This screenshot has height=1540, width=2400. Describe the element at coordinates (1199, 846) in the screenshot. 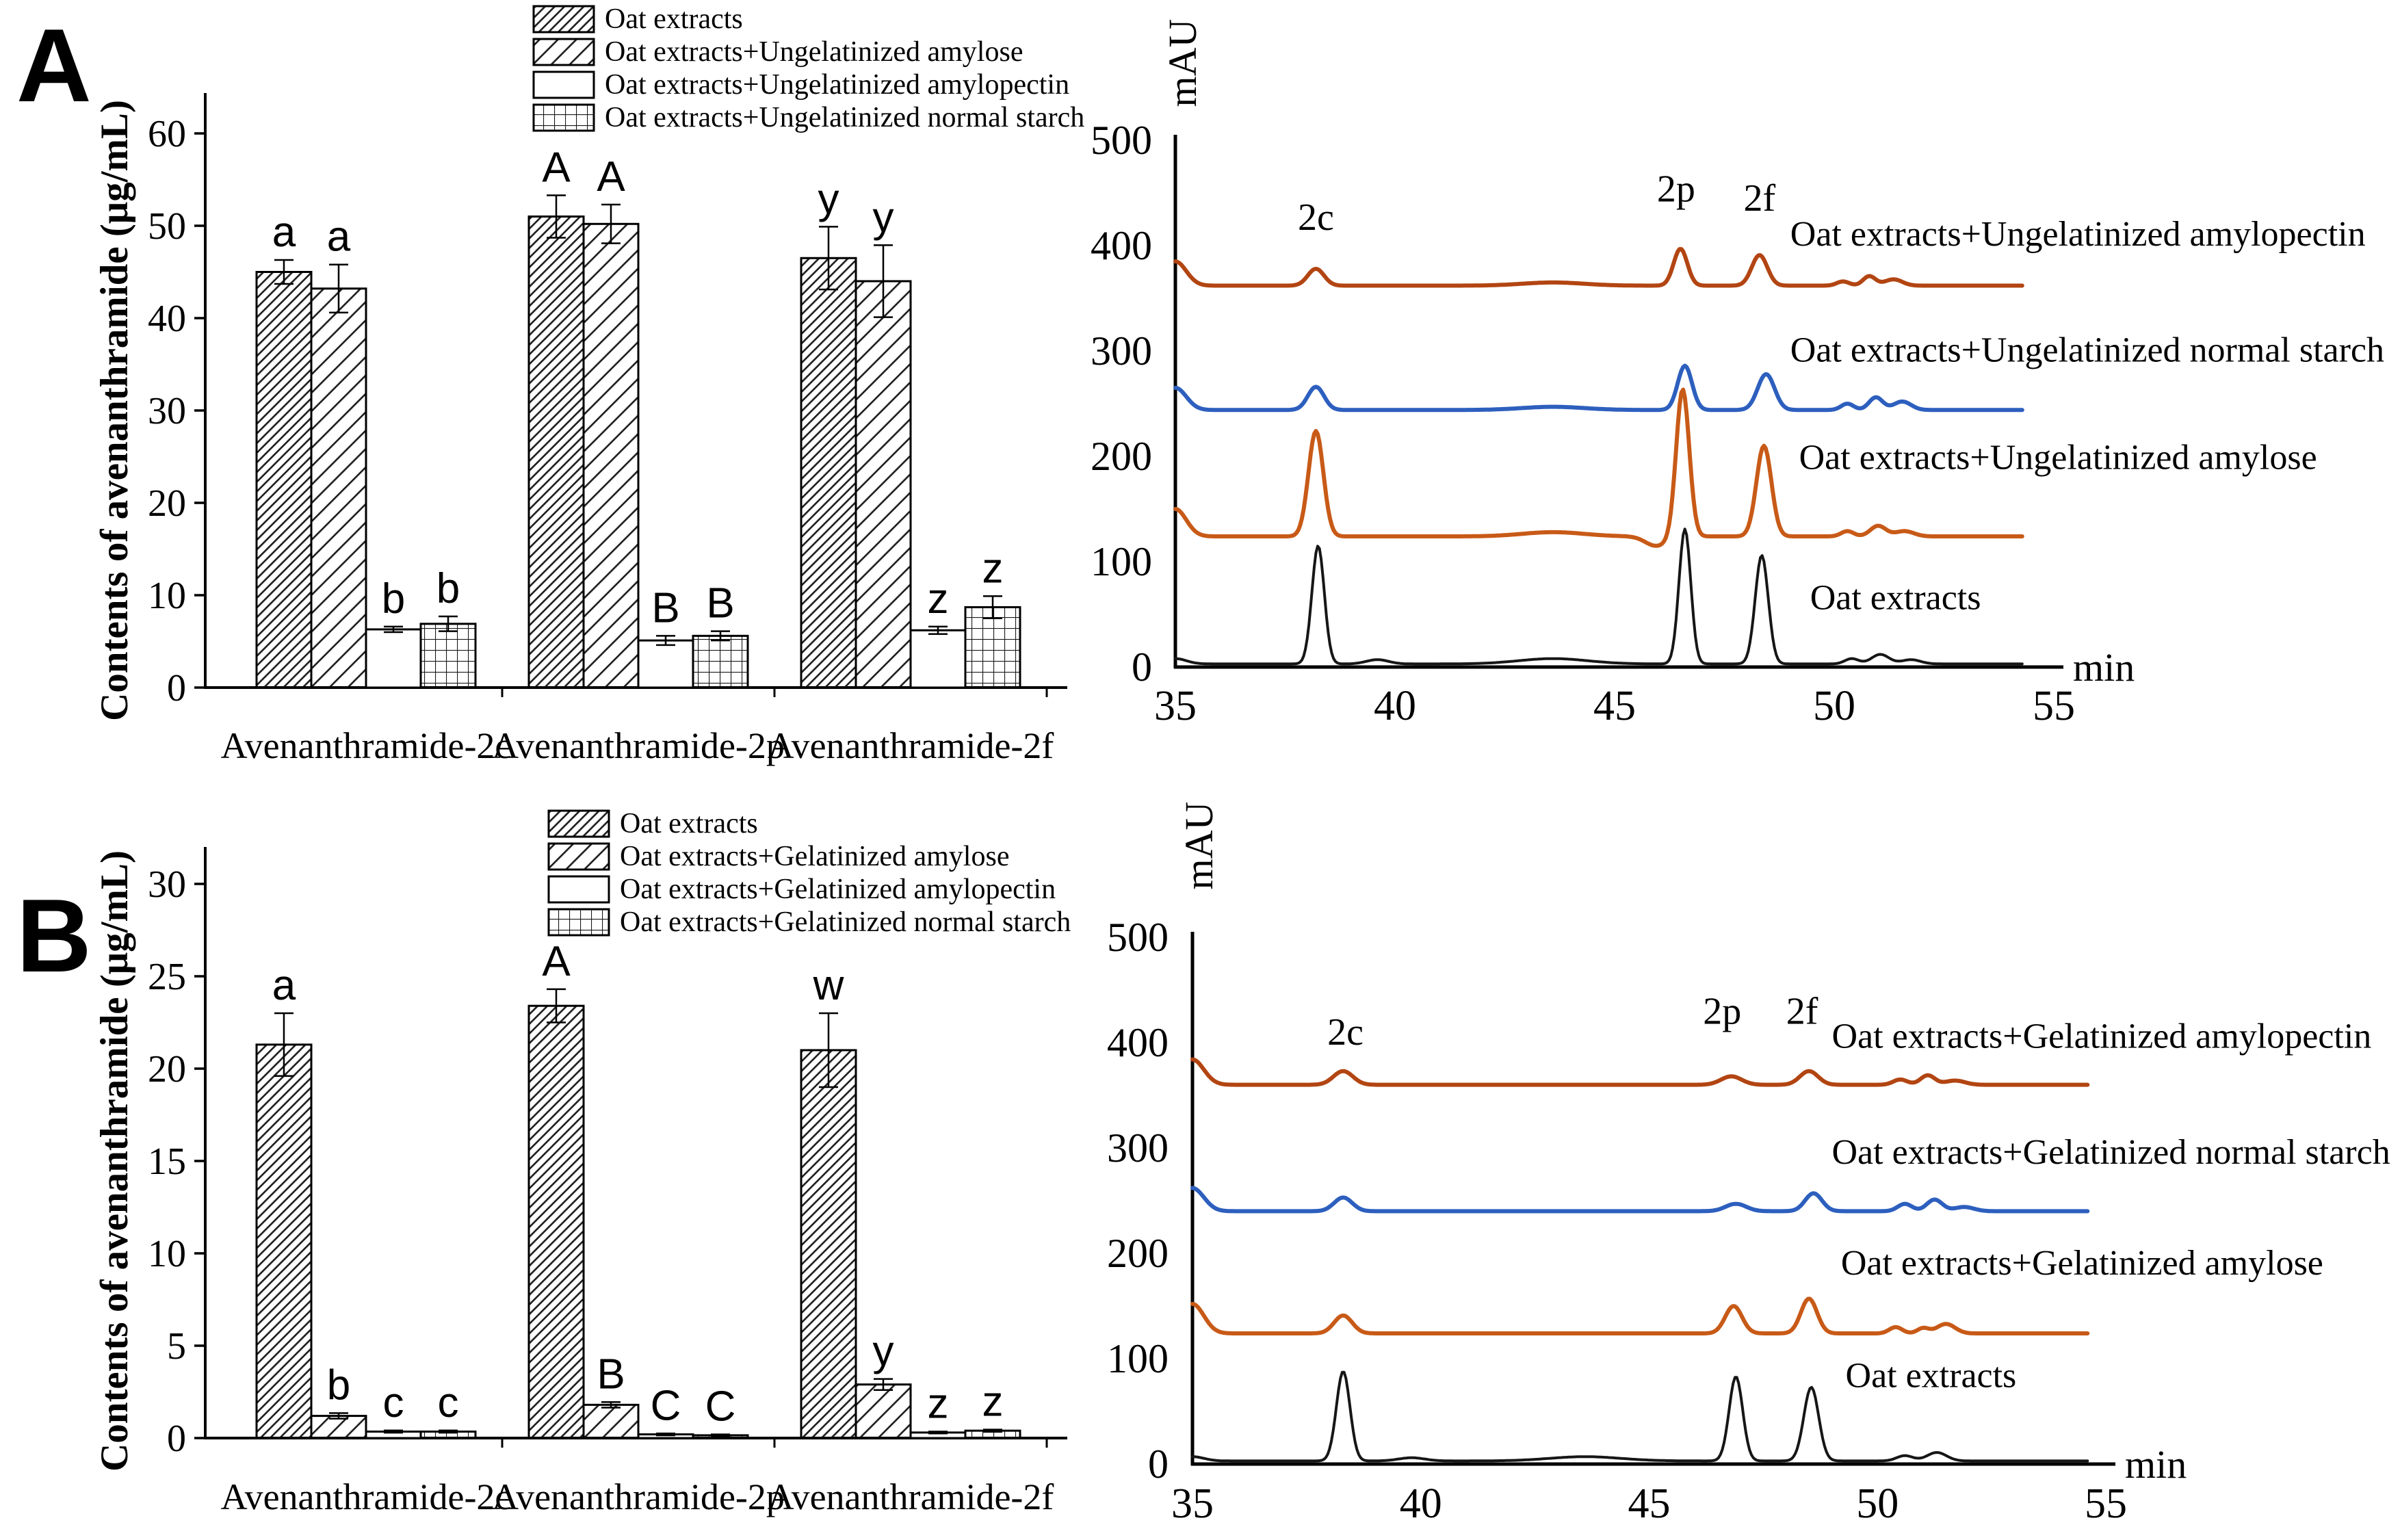

I see `y-axis-unit: mAU` at that location.